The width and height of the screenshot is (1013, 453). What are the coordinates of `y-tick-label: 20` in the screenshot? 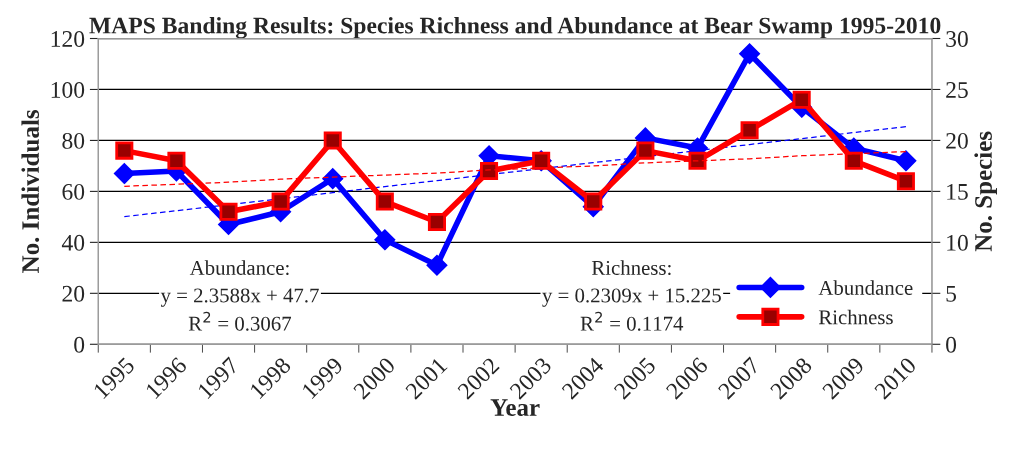 It's located at (73, 293).